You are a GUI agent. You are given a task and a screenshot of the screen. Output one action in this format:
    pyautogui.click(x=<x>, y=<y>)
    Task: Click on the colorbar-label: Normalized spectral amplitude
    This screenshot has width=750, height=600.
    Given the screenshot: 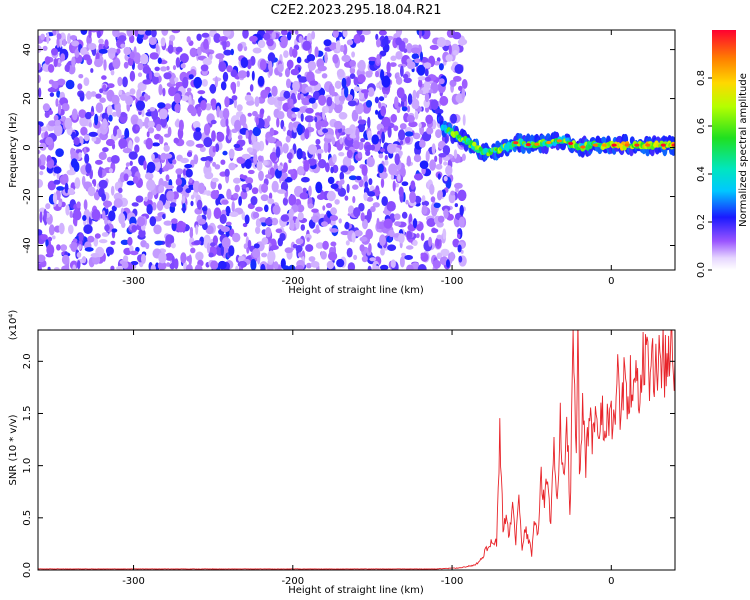 What is the action you would take?
    pyautogui.click(x=743, y=150)
    